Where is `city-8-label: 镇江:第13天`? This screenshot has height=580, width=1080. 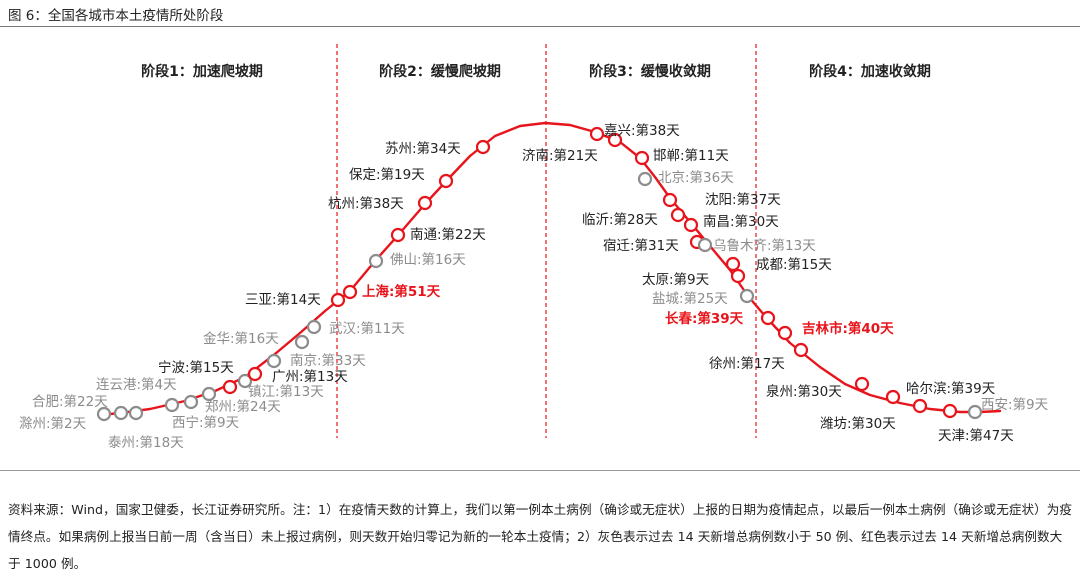 city-8-label: 镇江:第13天 is located at coordinates (286, 391).